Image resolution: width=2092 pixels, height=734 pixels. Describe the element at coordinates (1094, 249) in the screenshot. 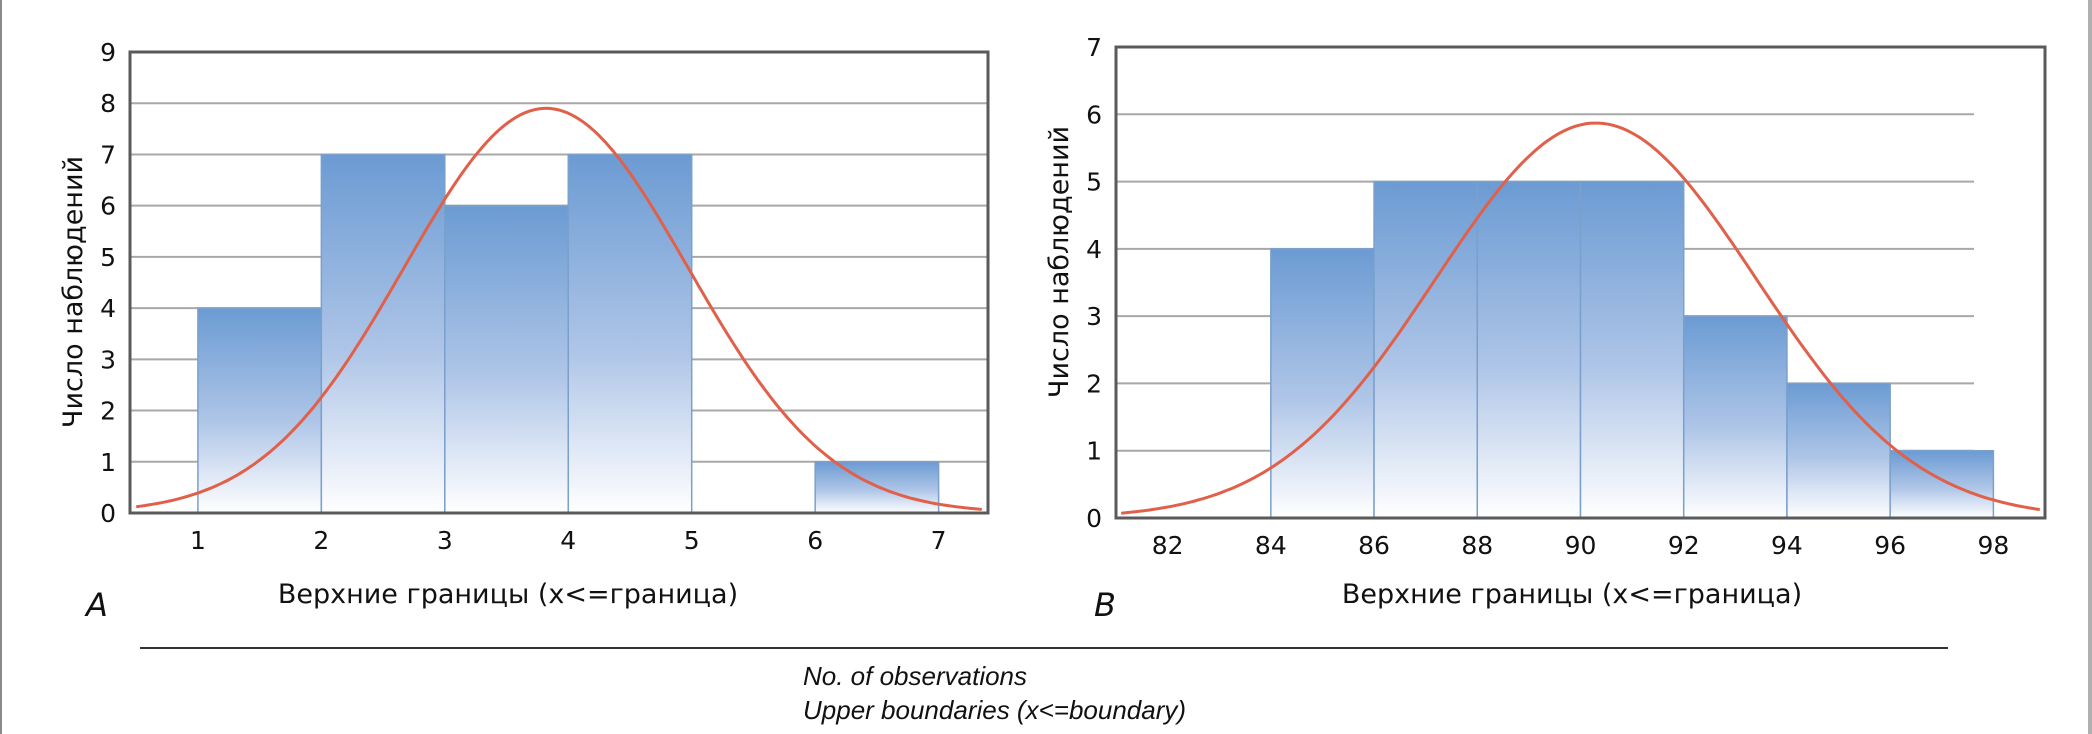

I see `chart-b-y-tick-label: 4` at that location.